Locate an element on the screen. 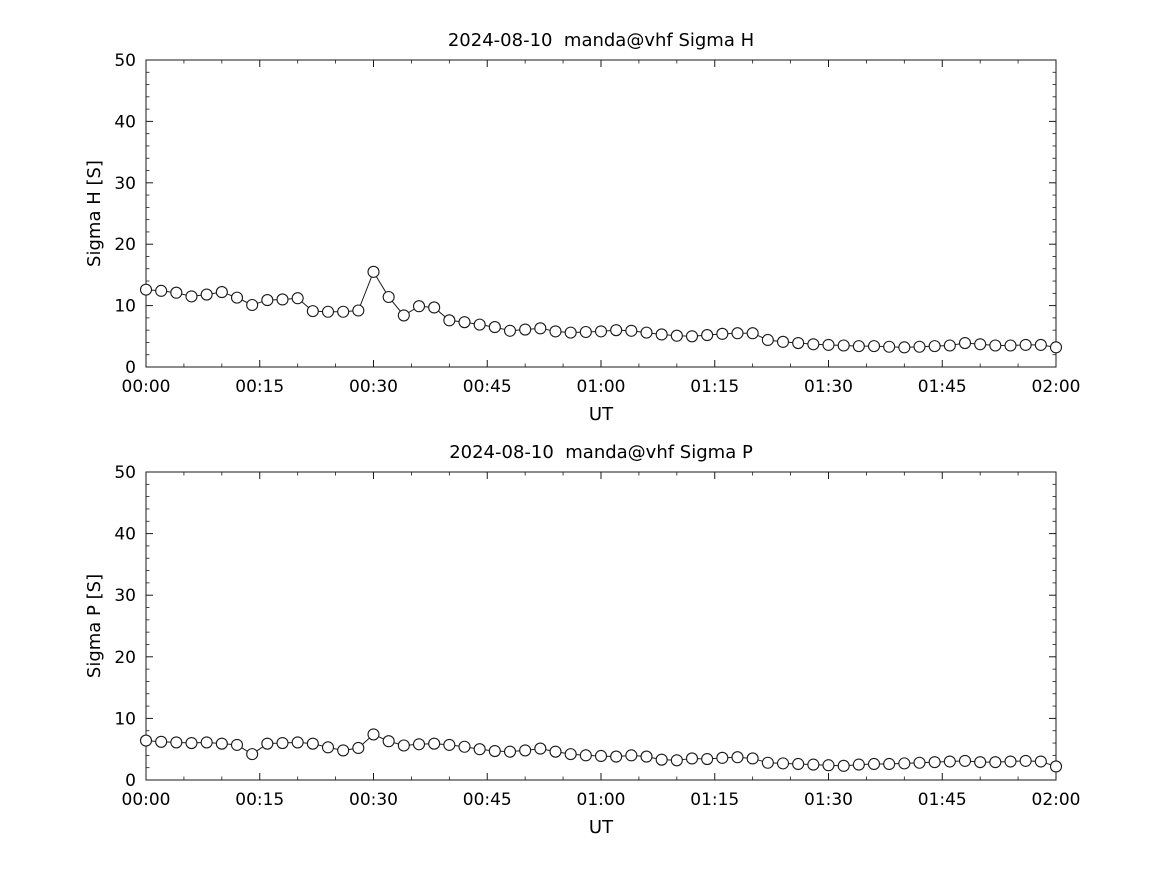 The height and width of the screenshot is (875, 1167). x-tick-label: 02:00 is located at coordinates (1056, 800).